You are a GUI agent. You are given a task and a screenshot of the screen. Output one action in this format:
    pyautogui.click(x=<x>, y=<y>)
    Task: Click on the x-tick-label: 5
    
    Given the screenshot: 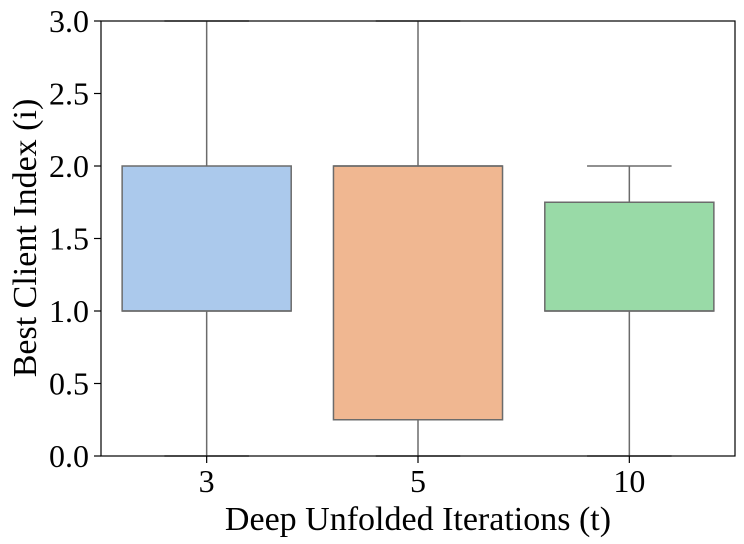 What is the action you would take?
    pyautogui.click(x=418, y=481)
    